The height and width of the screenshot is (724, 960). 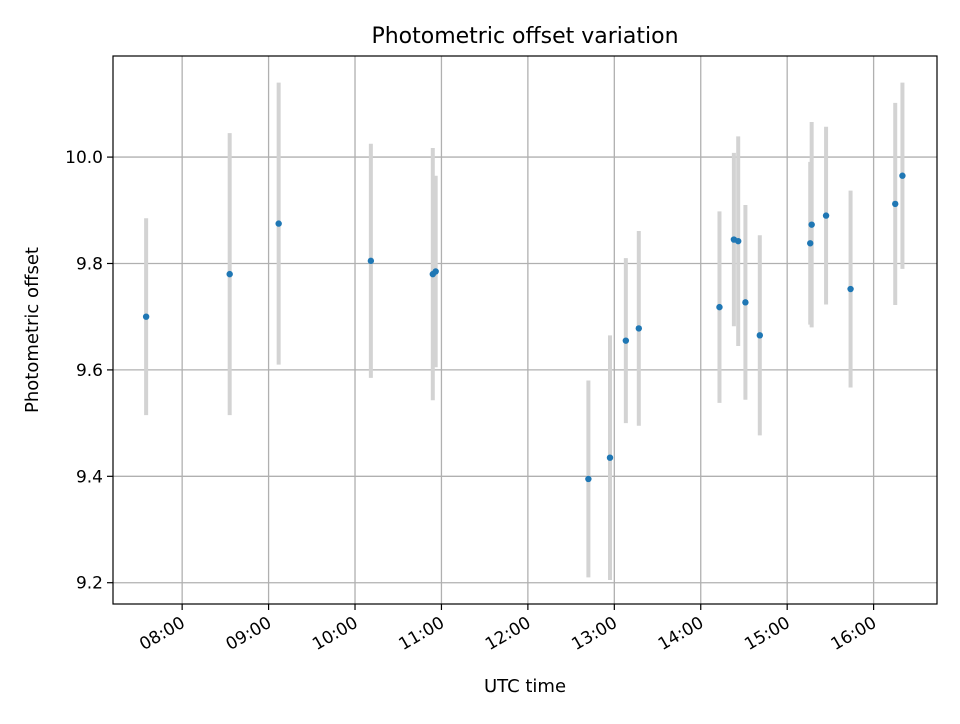 I want to click on y-tick-label: 9.6, so click(x=89, y=371).